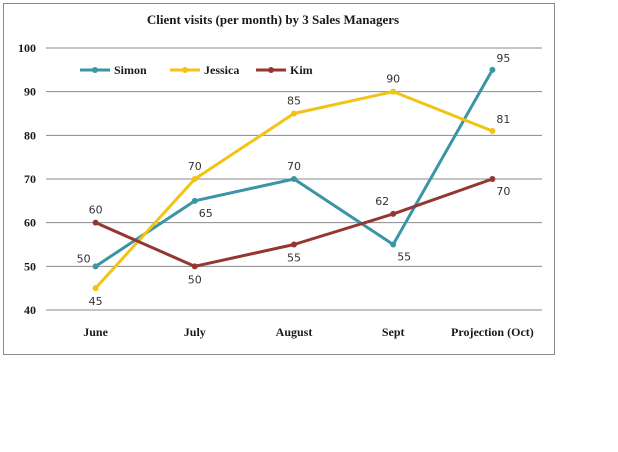  What do you see at coordinates (221, 70) in the screenshot?
I see `legend-label: Jessica` at bounding box center [221, 70].